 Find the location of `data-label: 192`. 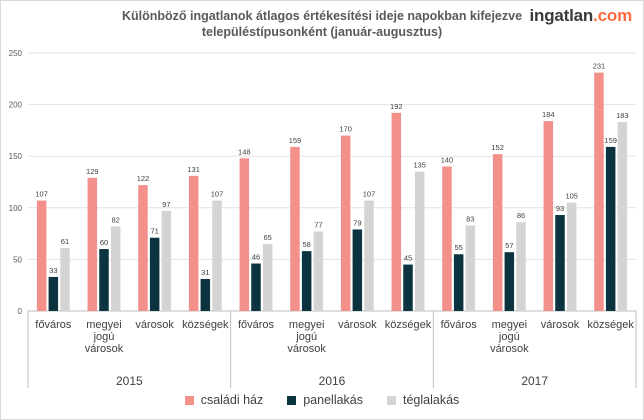

data-label: 192 is located at coordinates (396, 106).